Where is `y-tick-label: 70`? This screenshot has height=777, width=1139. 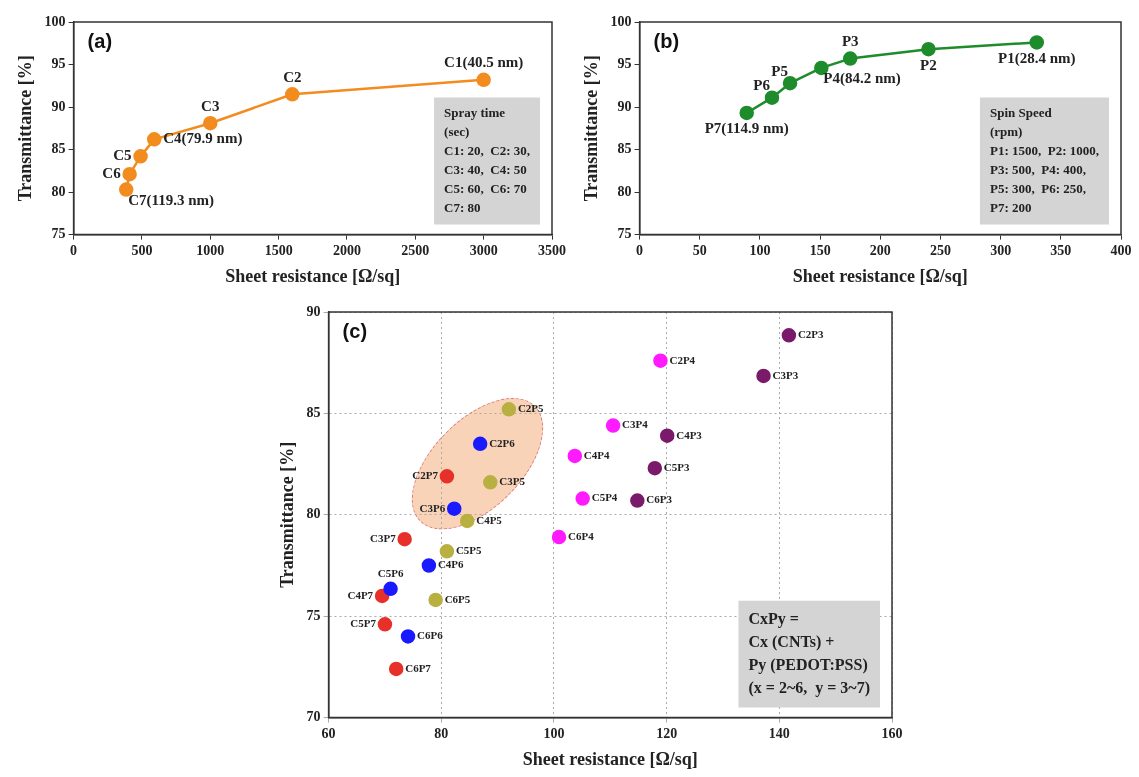
y-tick-label: 70 is located at coordinates (313, 717).